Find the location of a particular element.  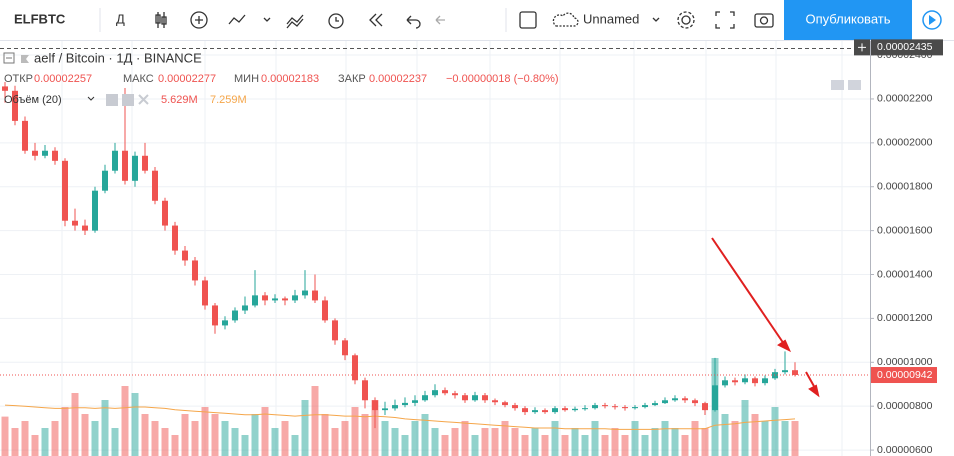

select-icon is located at coordinates (528, 20).